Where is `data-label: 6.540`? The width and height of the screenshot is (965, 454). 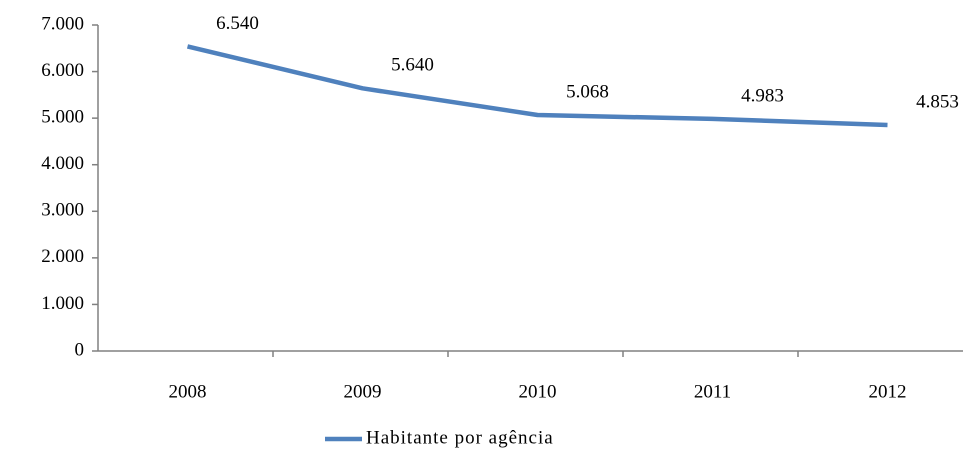 data-label: 6.540 is located at coordinates (237, 23).